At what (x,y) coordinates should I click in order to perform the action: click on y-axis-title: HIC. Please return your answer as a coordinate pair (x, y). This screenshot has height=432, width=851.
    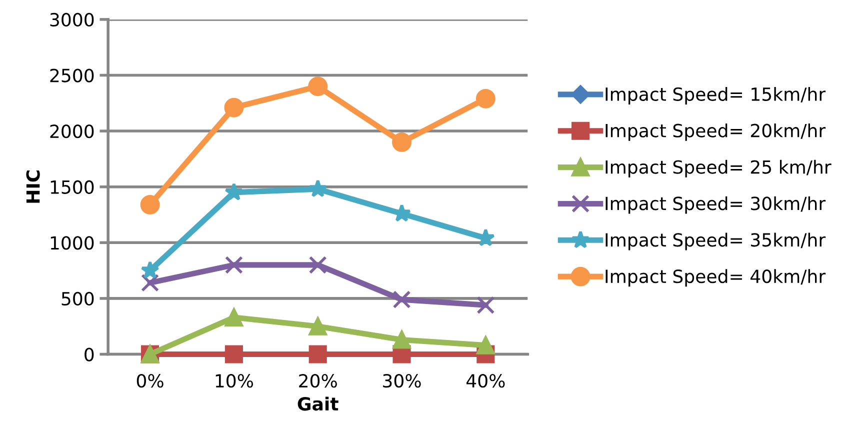
    Looking at the image, I should click on (33, 186).